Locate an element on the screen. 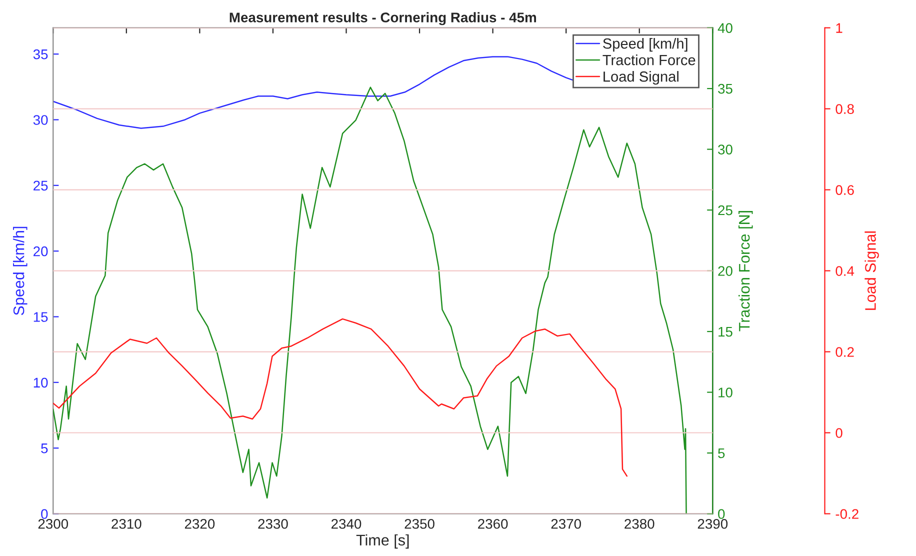 The width and height of the screenshot is (916, 556). y-tick-label: 35 is located at coordinates (40, 54).